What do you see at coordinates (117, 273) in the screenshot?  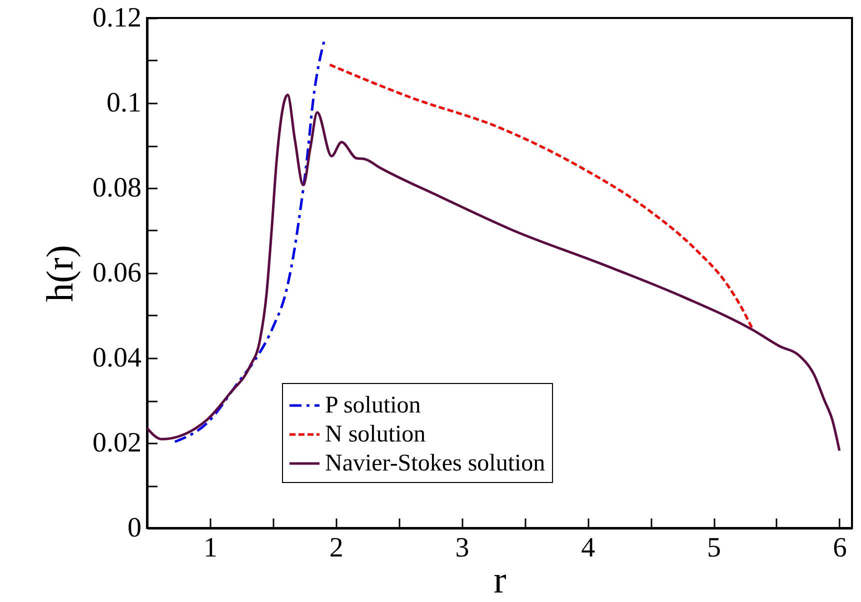 I see `y-tick-label: 0.06` at bounding box center [117, 273].